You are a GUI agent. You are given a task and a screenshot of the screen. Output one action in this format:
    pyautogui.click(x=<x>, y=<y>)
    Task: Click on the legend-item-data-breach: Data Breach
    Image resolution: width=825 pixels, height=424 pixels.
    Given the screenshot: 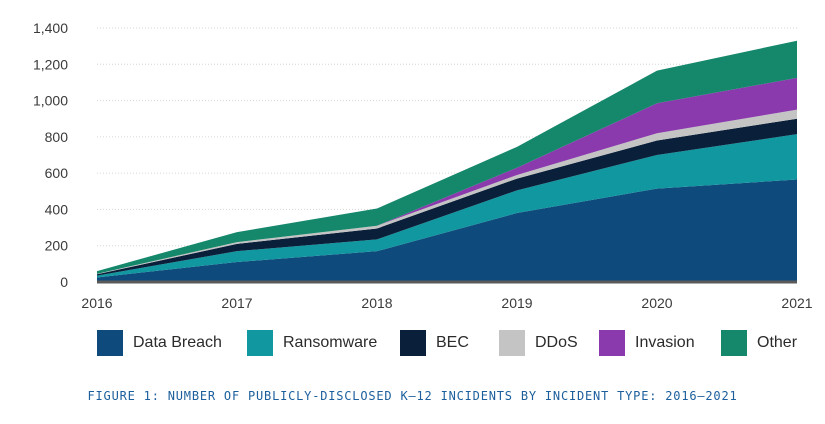 What is the action you would take?
    pyautogui.click(x=159, y=343)
    